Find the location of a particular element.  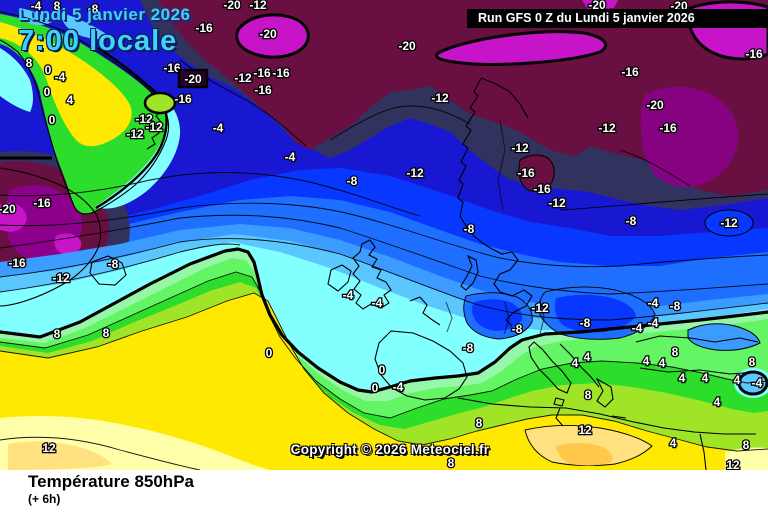

model-run-label: Run GFS 0 Z du Lundi 5 janvier 2026 is located at coordinates (617, 18).